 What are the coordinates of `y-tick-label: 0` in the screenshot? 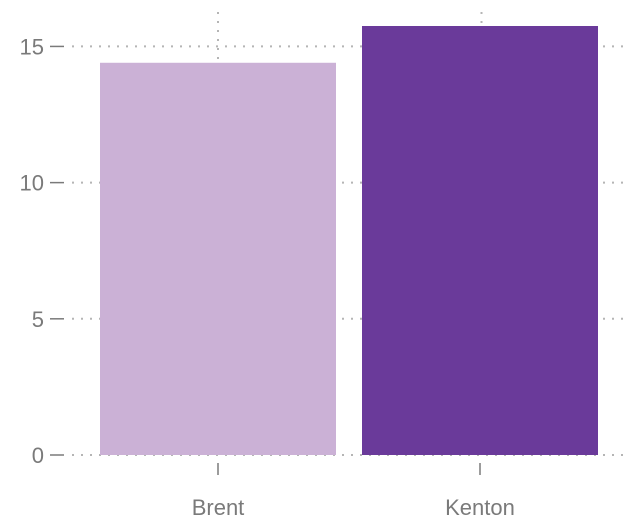 It's located at (38, 455).